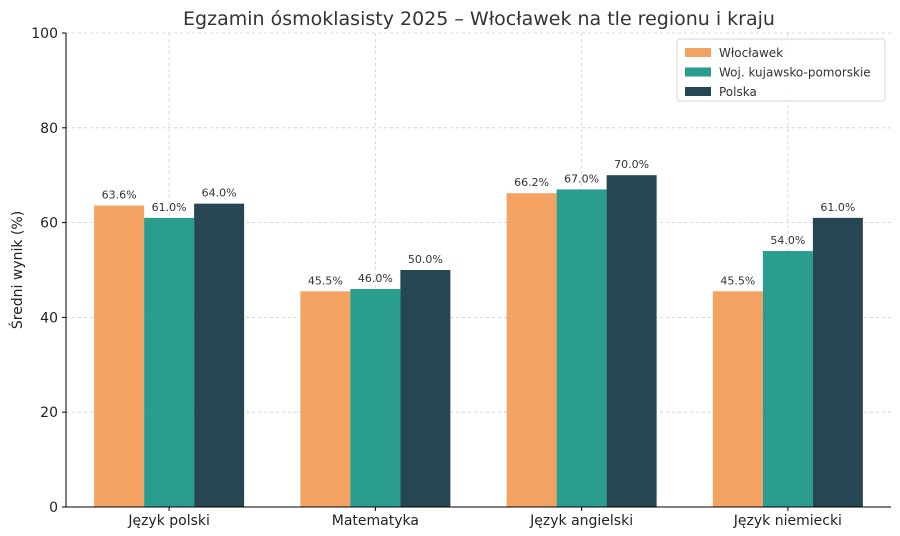 This screenshot has width=900, height=536. I want to click on legend: Włocławek Woj. kujawsko-pomorskie Polska, so click(781, 70).